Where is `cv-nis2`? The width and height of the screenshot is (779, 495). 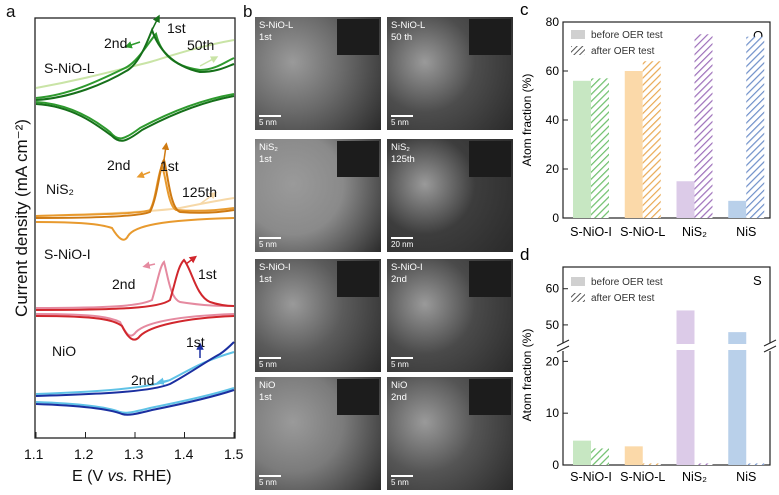
cv-nis2 is located at coordinates (135, 199).